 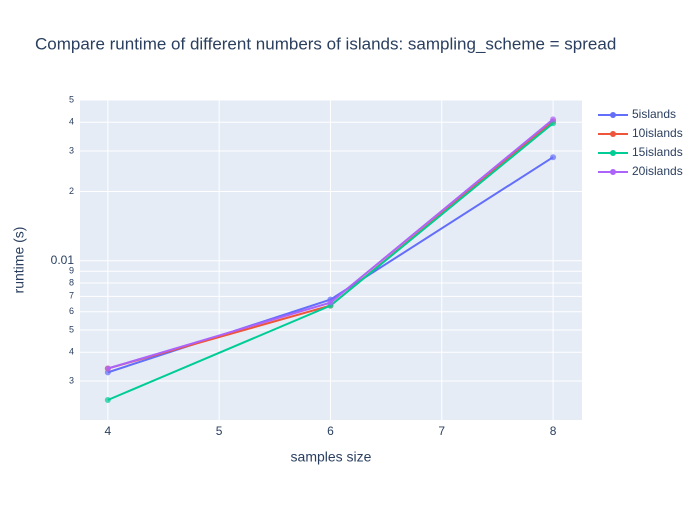 I want to click on legend-label: 10islands, so click(x=657, y=133).